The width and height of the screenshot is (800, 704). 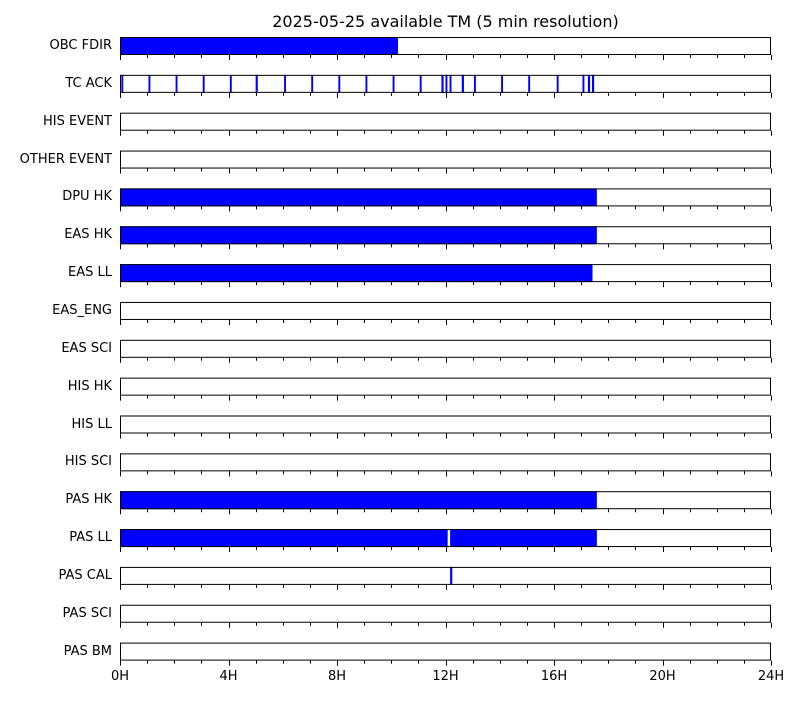 I want to click on row-label: HIS HK, so click(x=89, y=386).